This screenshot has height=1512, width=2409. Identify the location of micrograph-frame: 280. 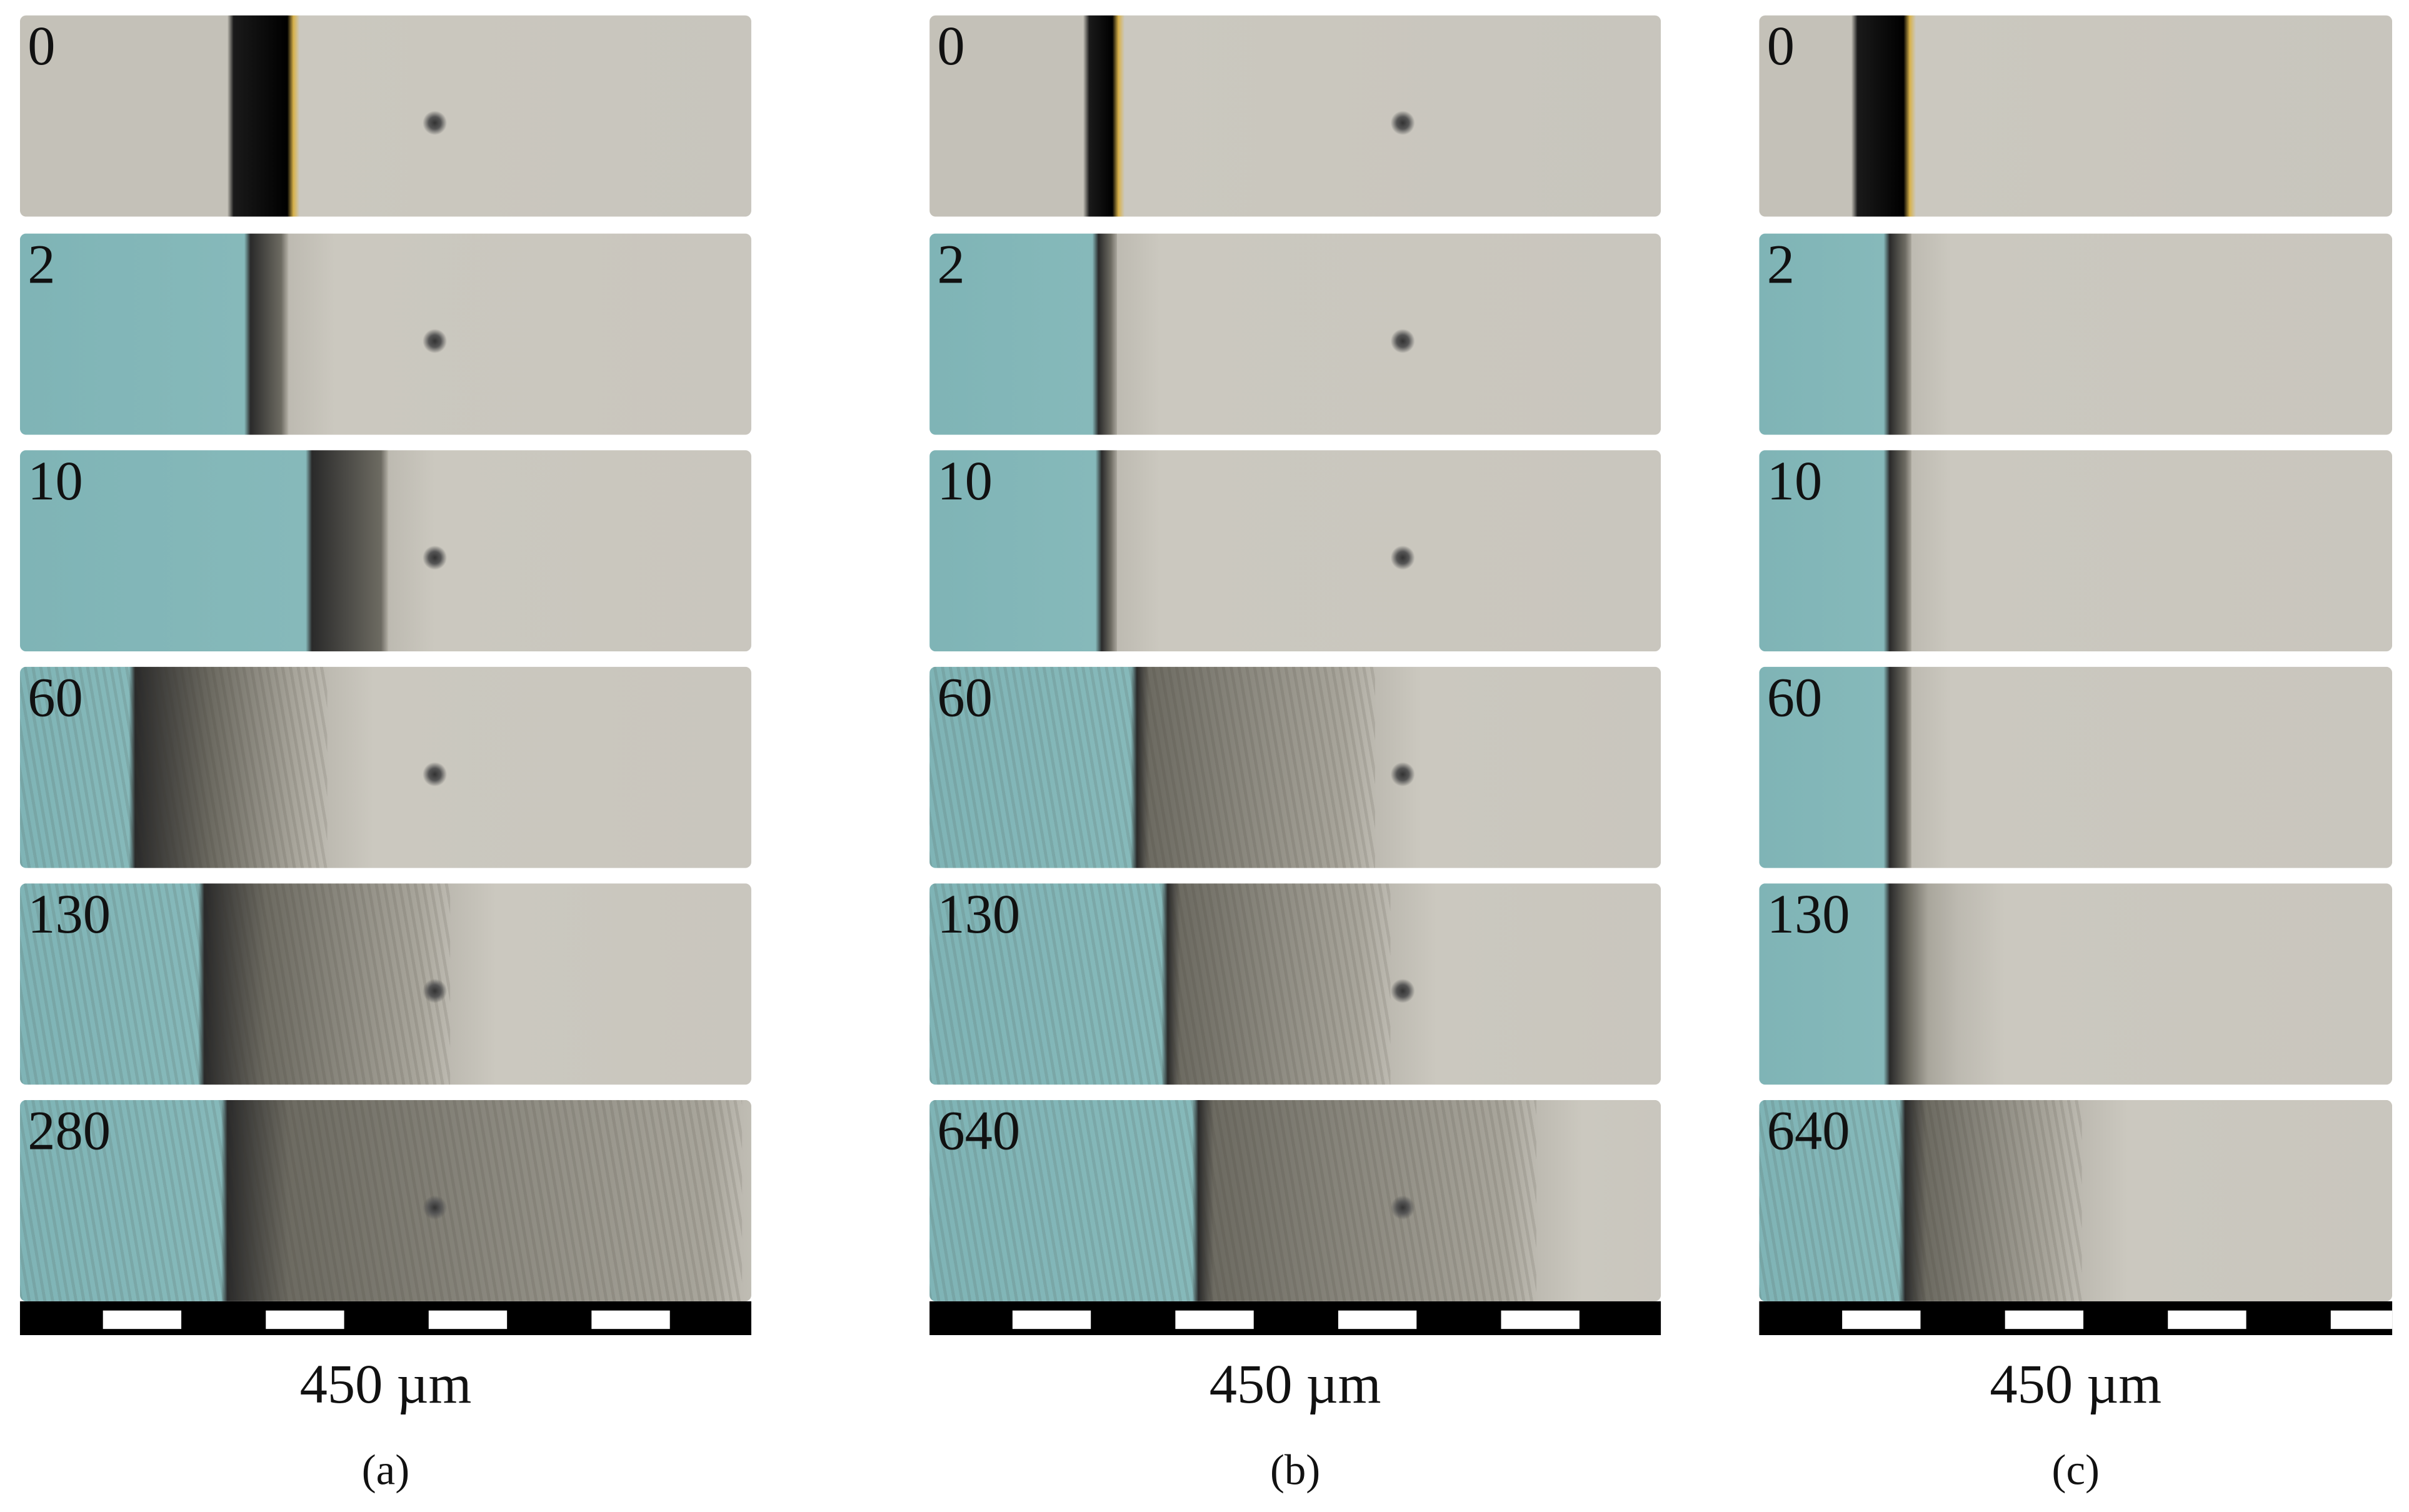
(385, 1200).